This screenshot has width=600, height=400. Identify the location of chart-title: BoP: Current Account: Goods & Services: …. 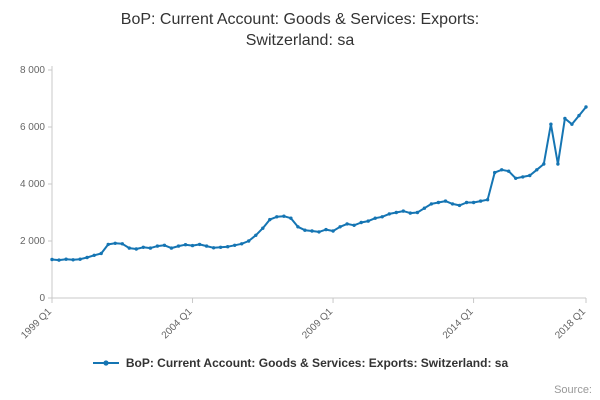
(300, 31).